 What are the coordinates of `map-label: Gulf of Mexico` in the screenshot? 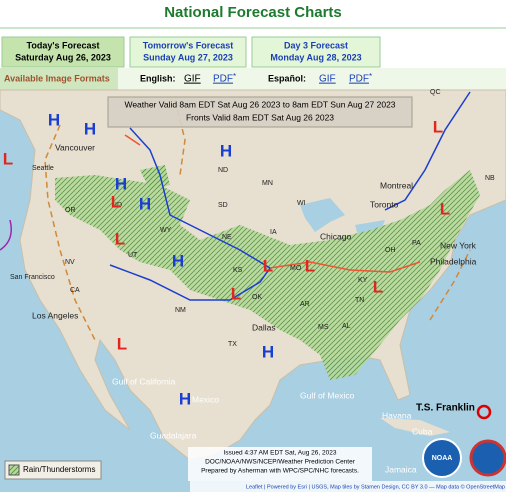 It's located at (327, 395).